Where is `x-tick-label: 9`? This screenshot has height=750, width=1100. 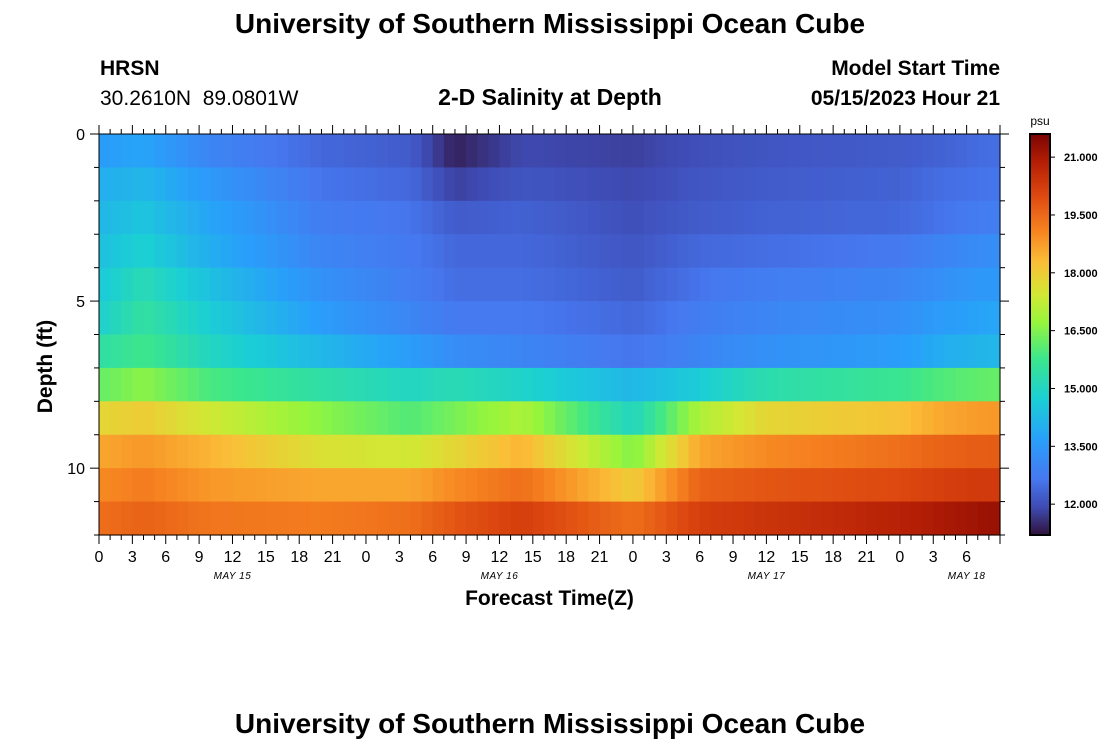
x-tick-label: 9 is located at coordinates (733, 557).